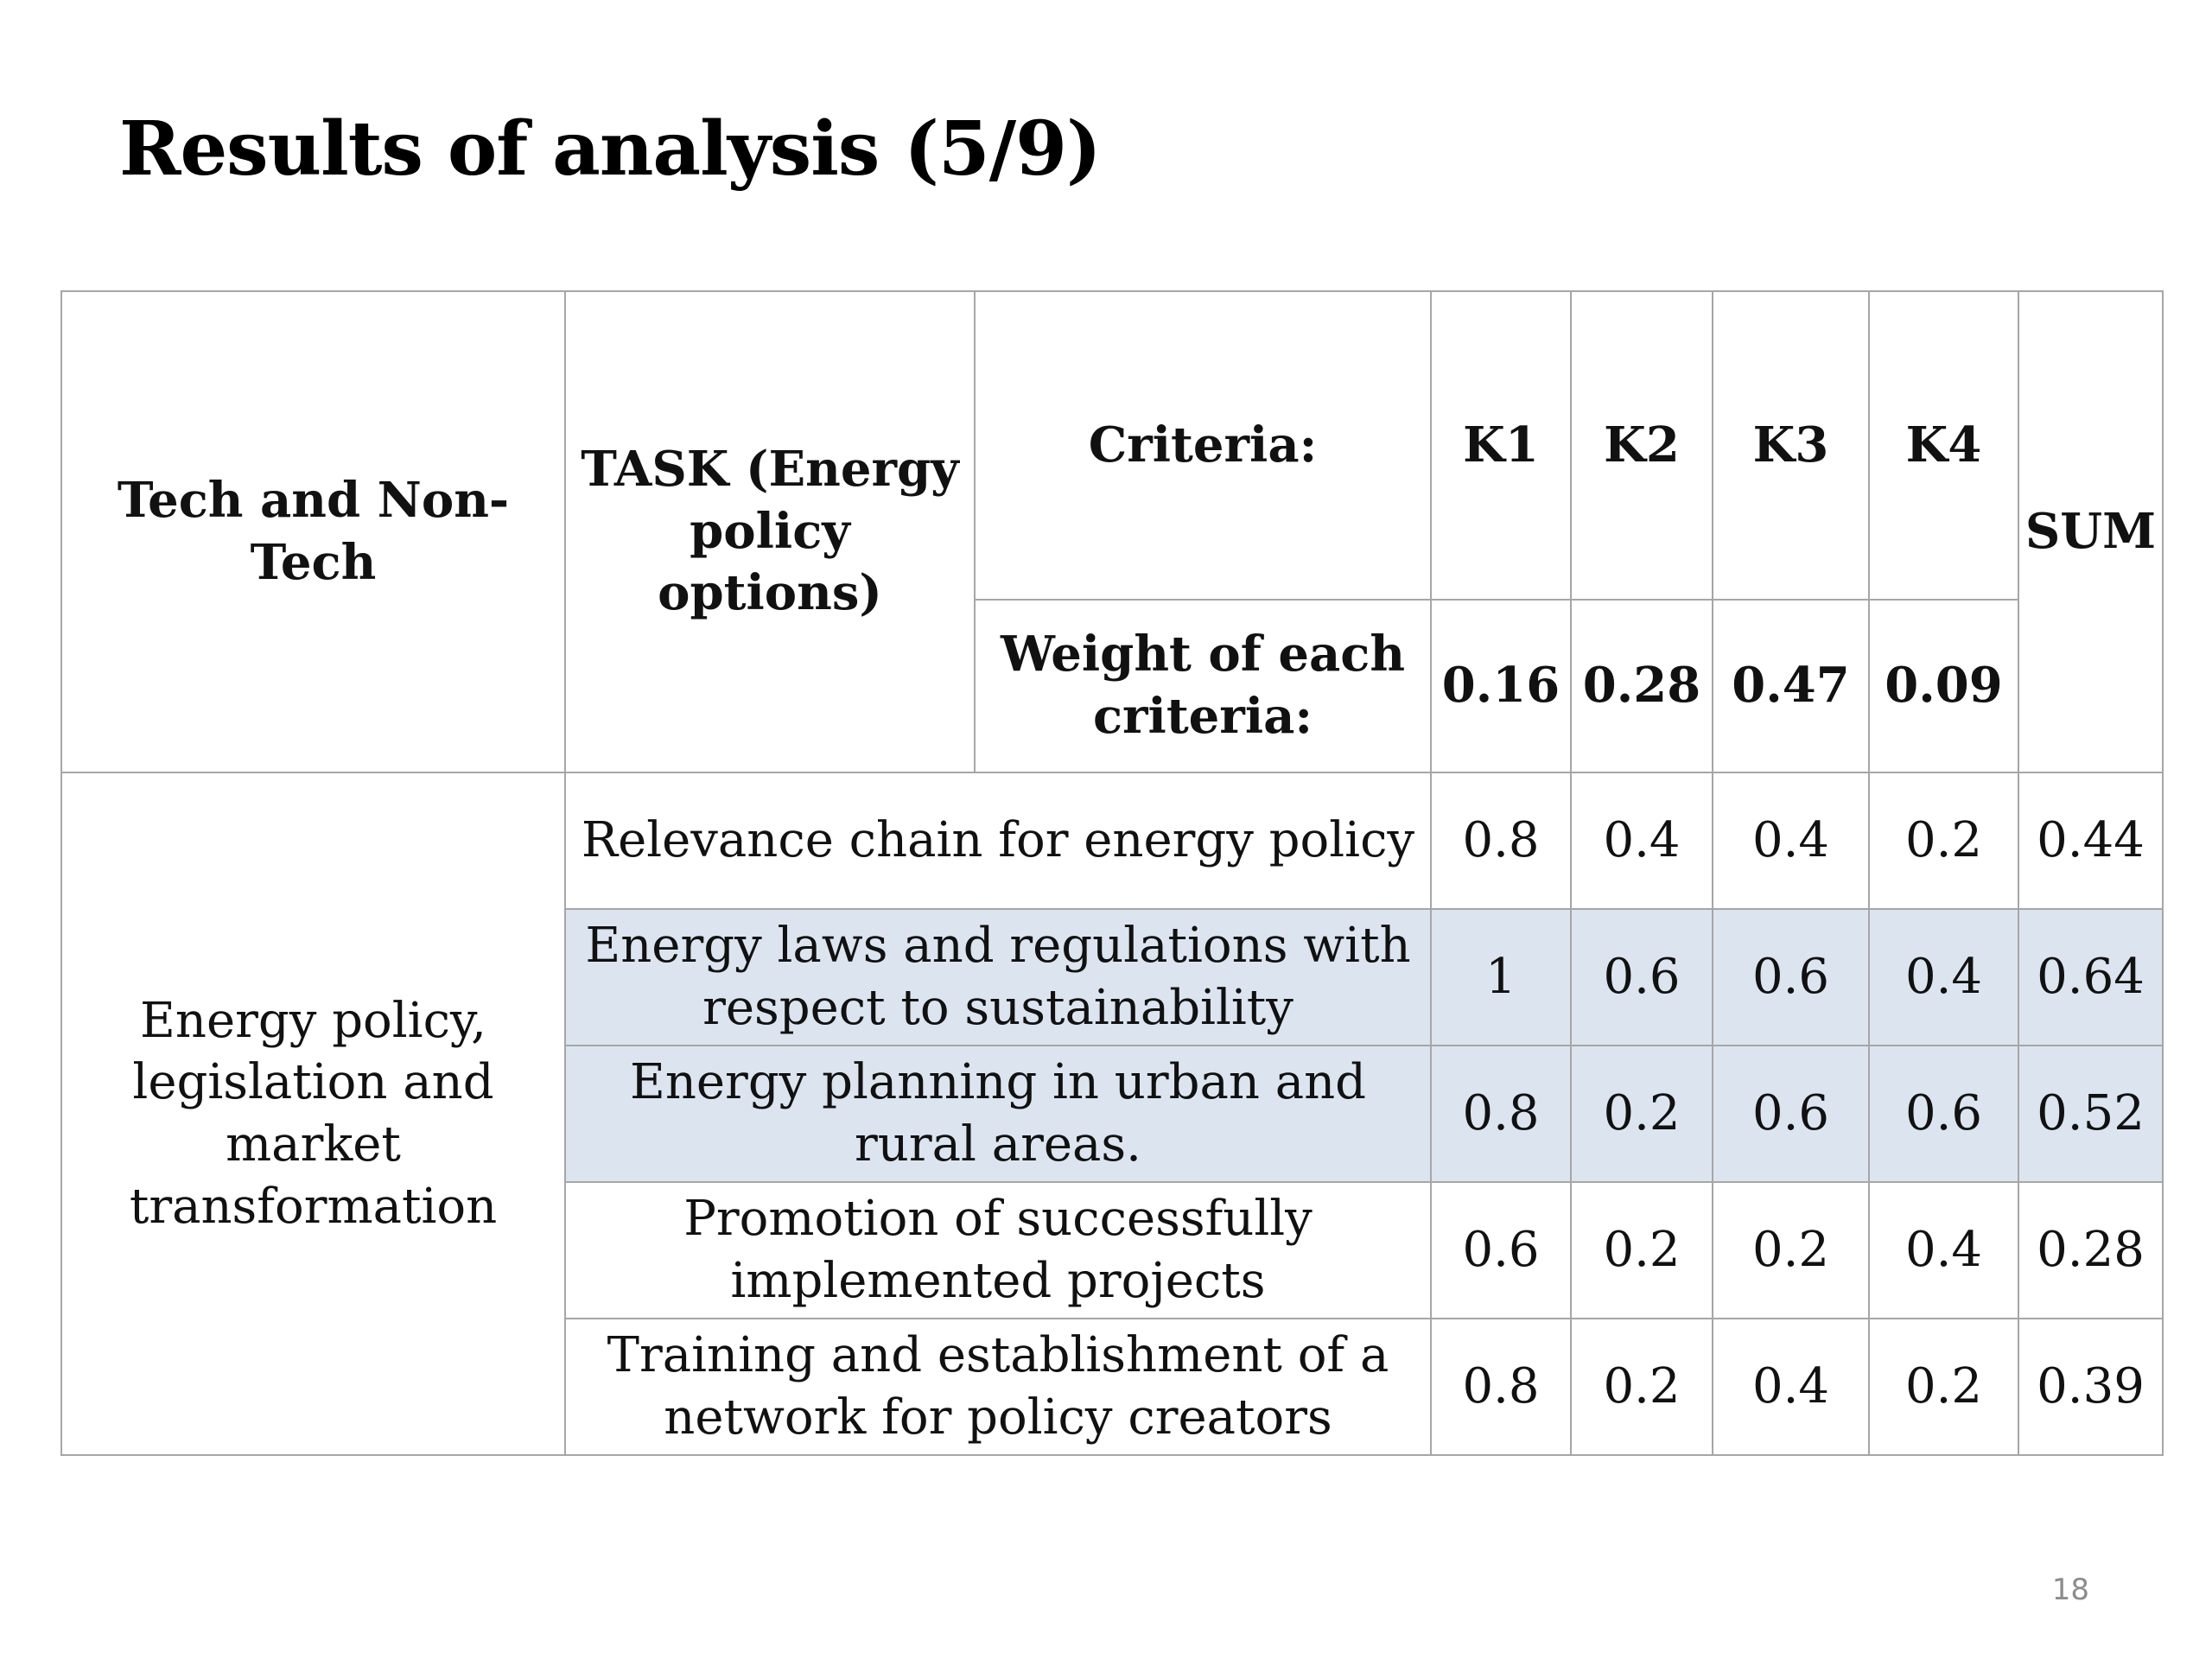  I want to click on page-number: 18, so click(2070, 1590).